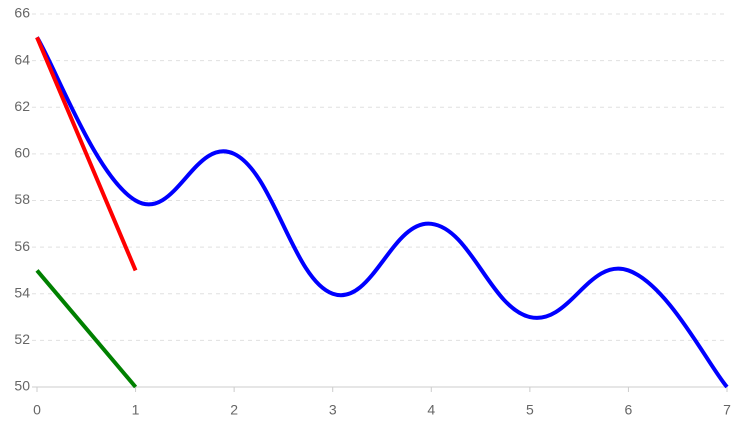 The width and height of the screenshot is (737, 426). Describe the element at coordinates (629, 410) in the screenshot. I see `x-tick-label: 6` at that location.